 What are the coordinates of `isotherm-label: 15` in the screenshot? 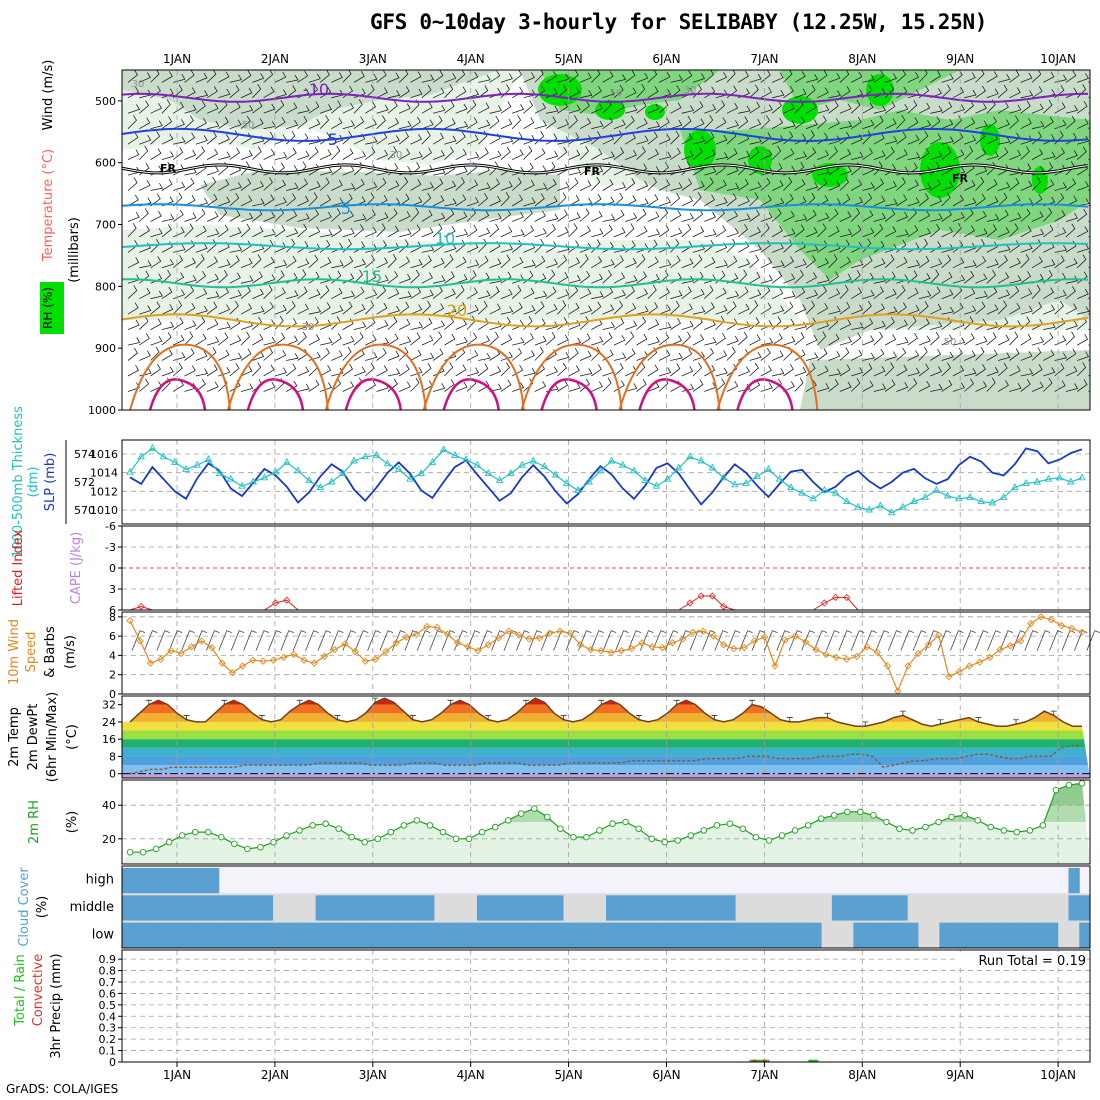 It's located at (372, 276).